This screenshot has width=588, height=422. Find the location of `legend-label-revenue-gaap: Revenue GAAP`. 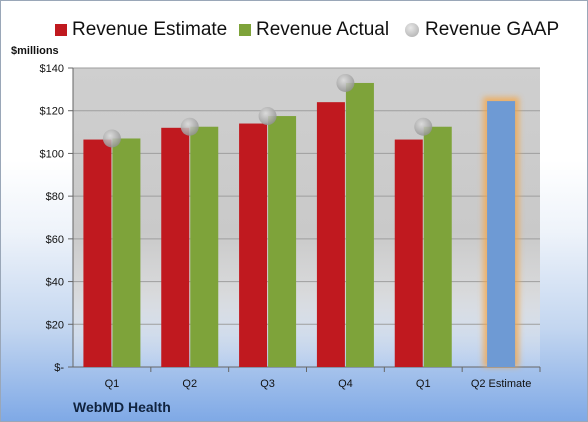

legend-label-revenue-gaap: Revenue GAAP is located at coordinates (492, 29).